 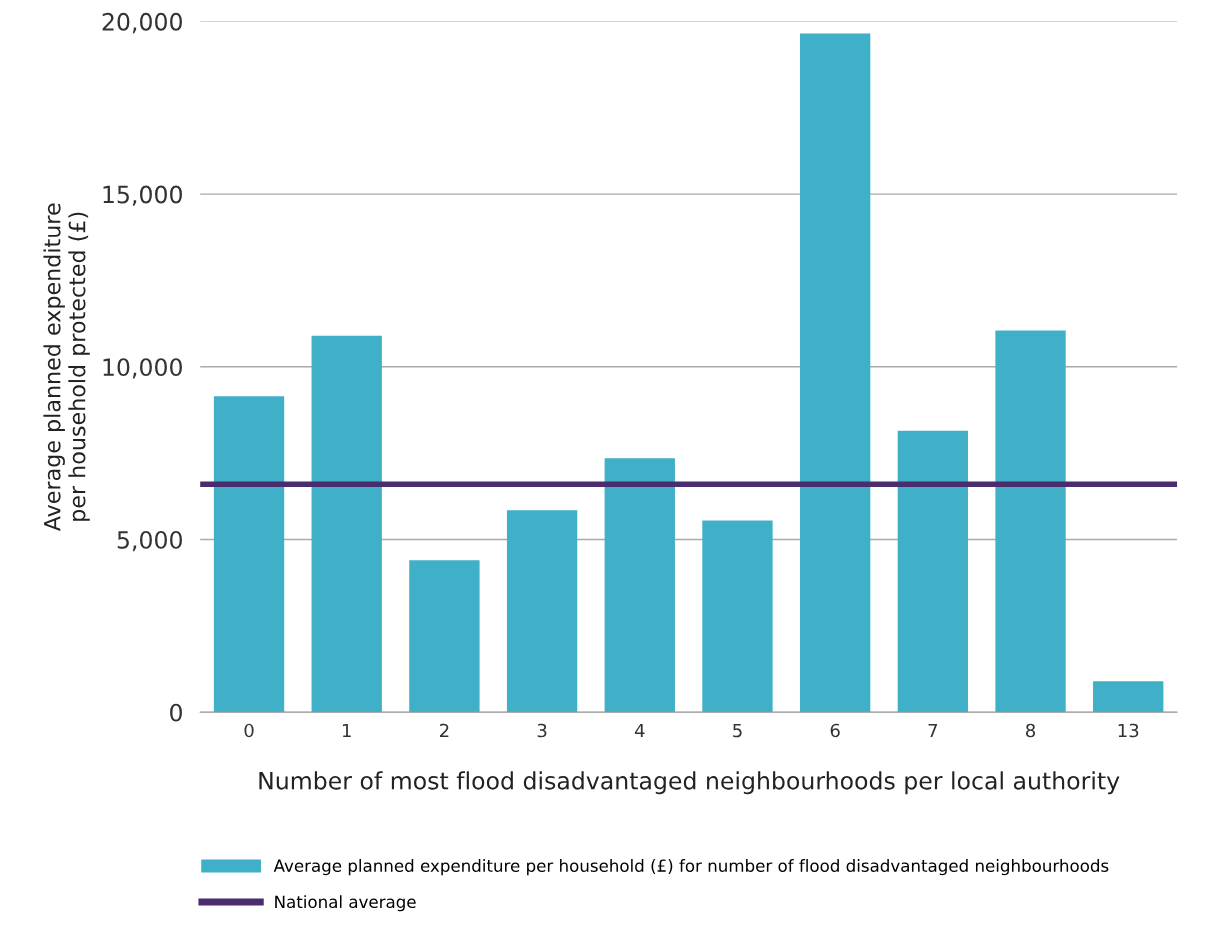 I want to click on y-axis-title: Average planned expenditure per household protected (£), so click(x=66, y=367).